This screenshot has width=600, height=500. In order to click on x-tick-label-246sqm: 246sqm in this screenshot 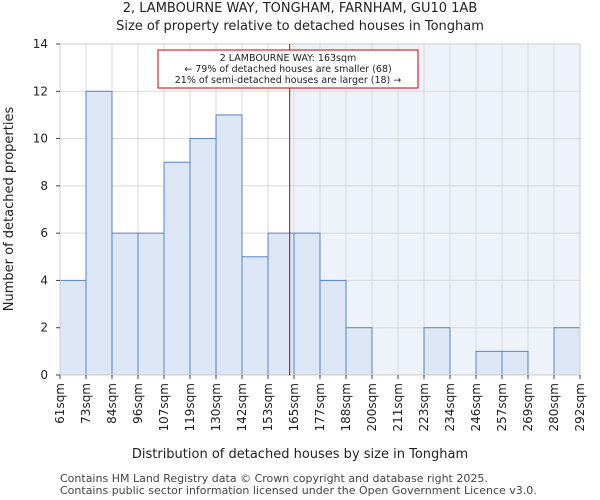, I will do `click(476, 407)`.